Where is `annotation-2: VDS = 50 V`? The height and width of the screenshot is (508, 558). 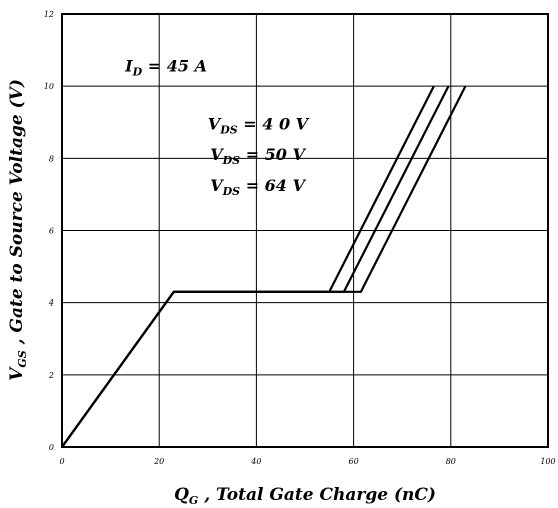 annotation-2: VDS = 50 V is located at coordinates (258, 156).